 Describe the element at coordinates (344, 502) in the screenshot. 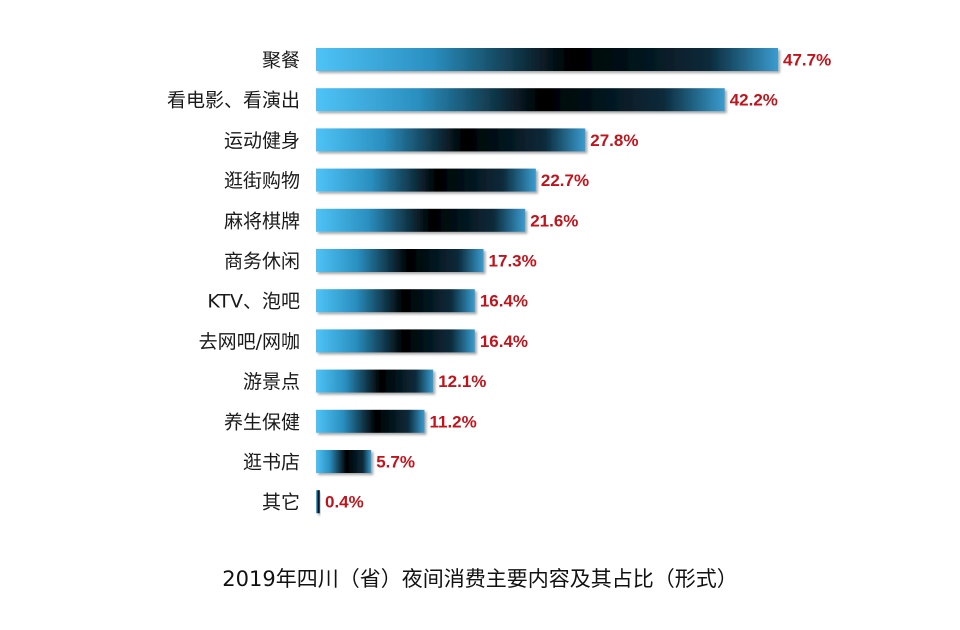

I see `value-label-11: 0.4%` at that location.